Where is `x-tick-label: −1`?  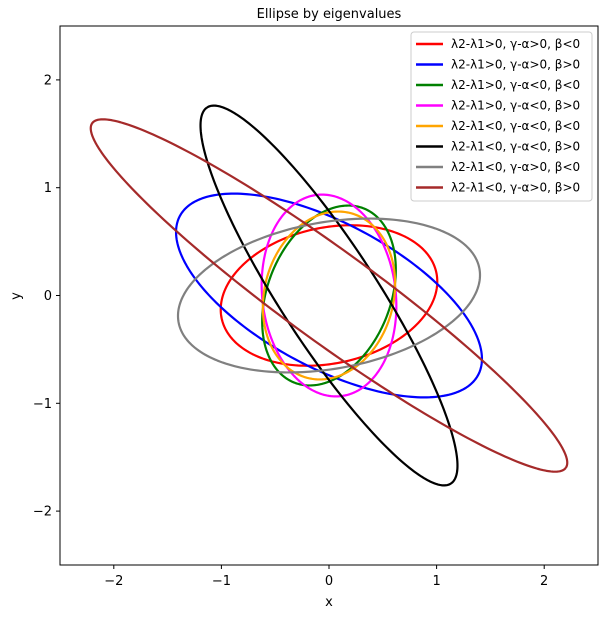
x-tick-label: −1 is located at coordinates (221, 581).